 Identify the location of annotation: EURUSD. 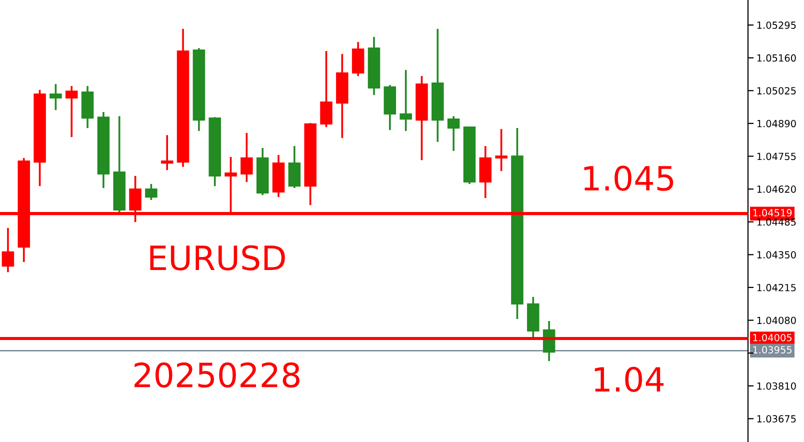
(217, 257).